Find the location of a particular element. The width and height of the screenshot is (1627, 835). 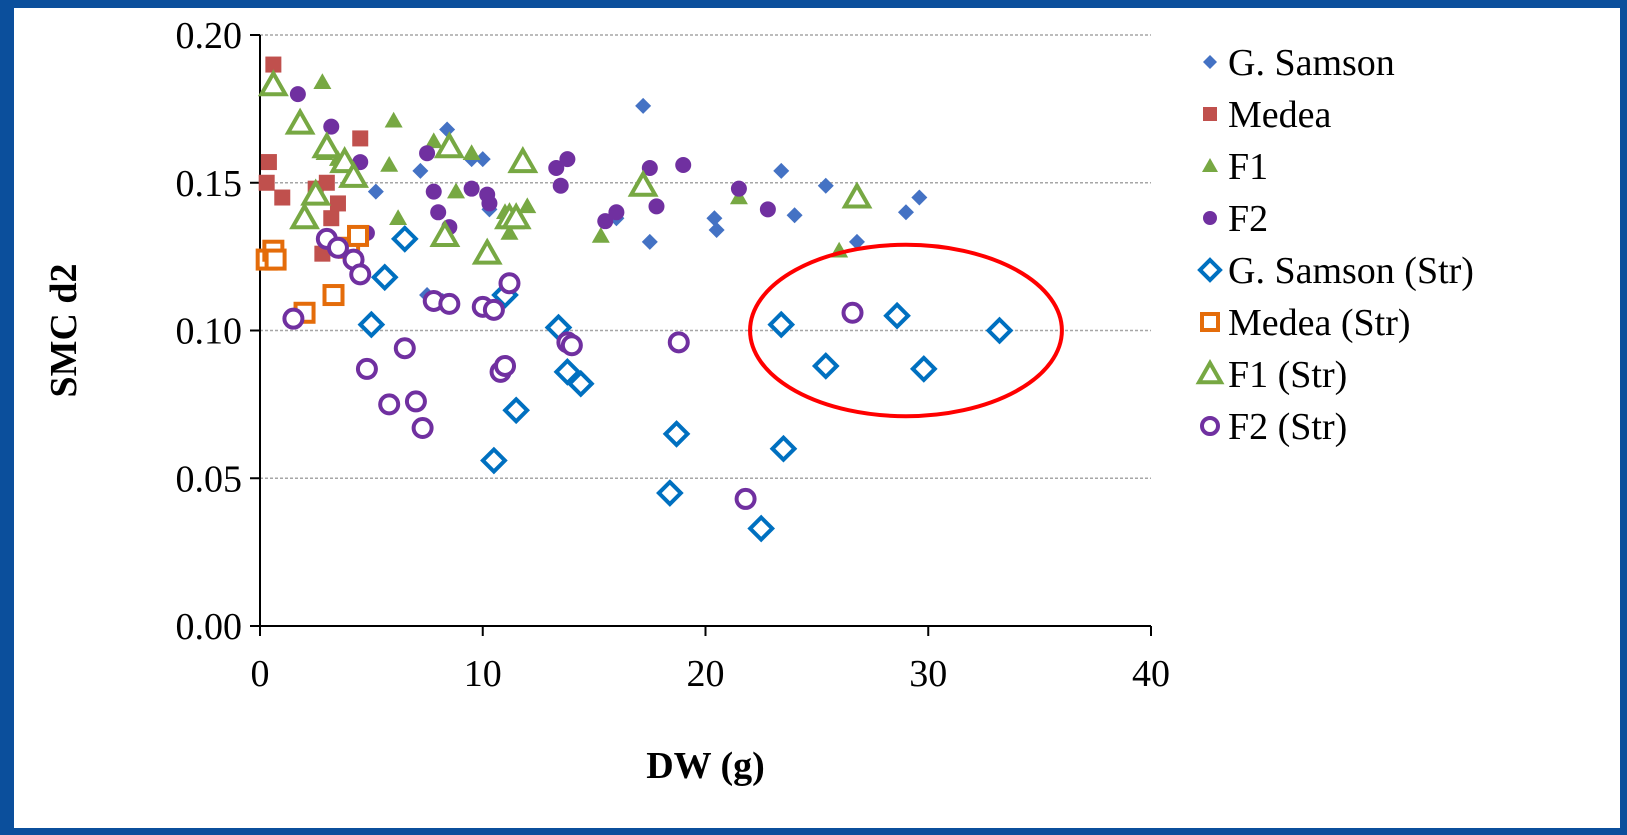

y-tick-label: 0.10 is located at coordinates (209, 332).